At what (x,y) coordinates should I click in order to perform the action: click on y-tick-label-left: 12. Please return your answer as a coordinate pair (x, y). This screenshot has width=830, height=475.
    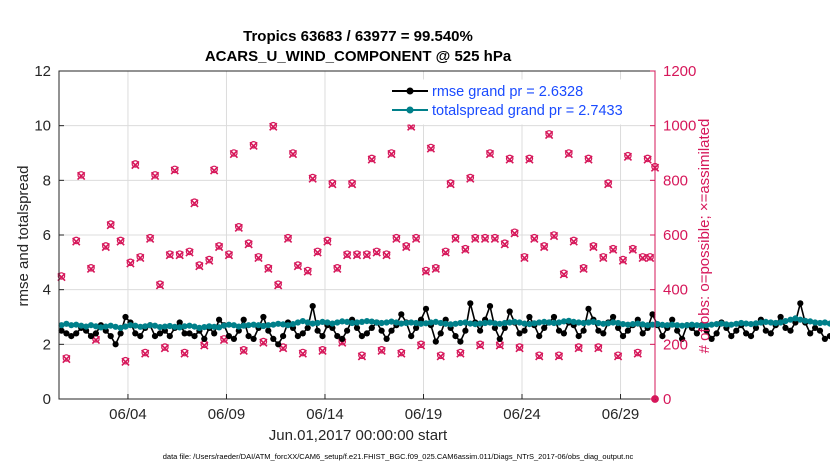
    Looking at the image, I should click on (42, 71).